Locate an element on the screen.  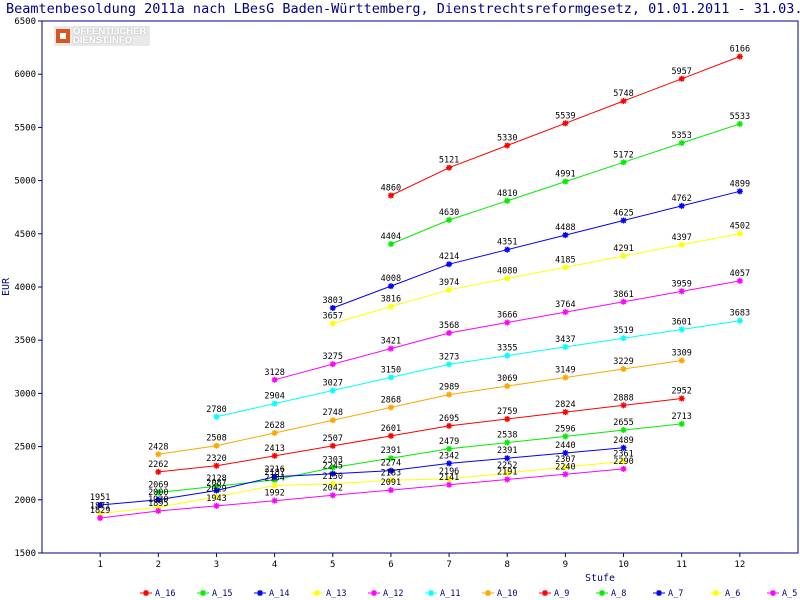
data-label: 2252 is located at coordinates (507, 466).